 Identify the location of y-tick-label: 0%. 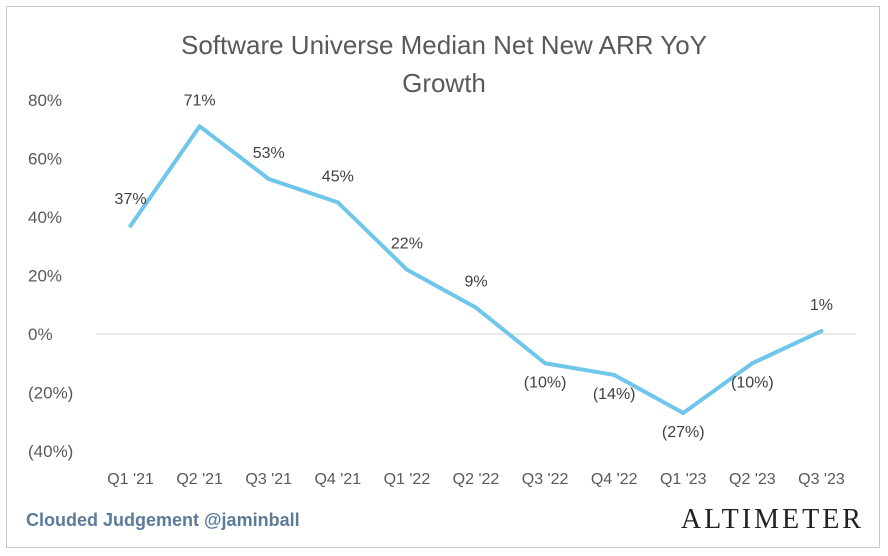
(40, 334).